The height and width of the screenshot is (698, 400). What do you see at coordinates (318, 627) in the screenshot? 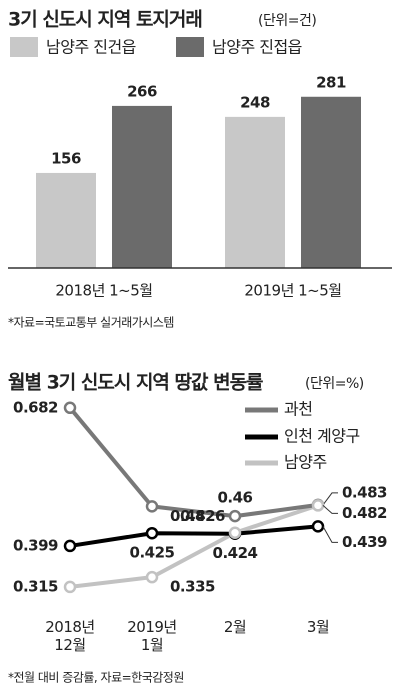
I see `x-tick-label: 3월` at bounding box center [318, 627].